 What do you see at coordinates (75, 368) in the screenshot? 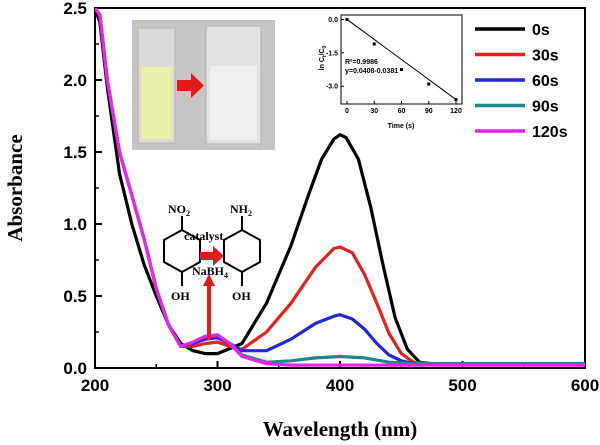
I see `y-tick-label: 0.0` at bounding box center [75, 368].